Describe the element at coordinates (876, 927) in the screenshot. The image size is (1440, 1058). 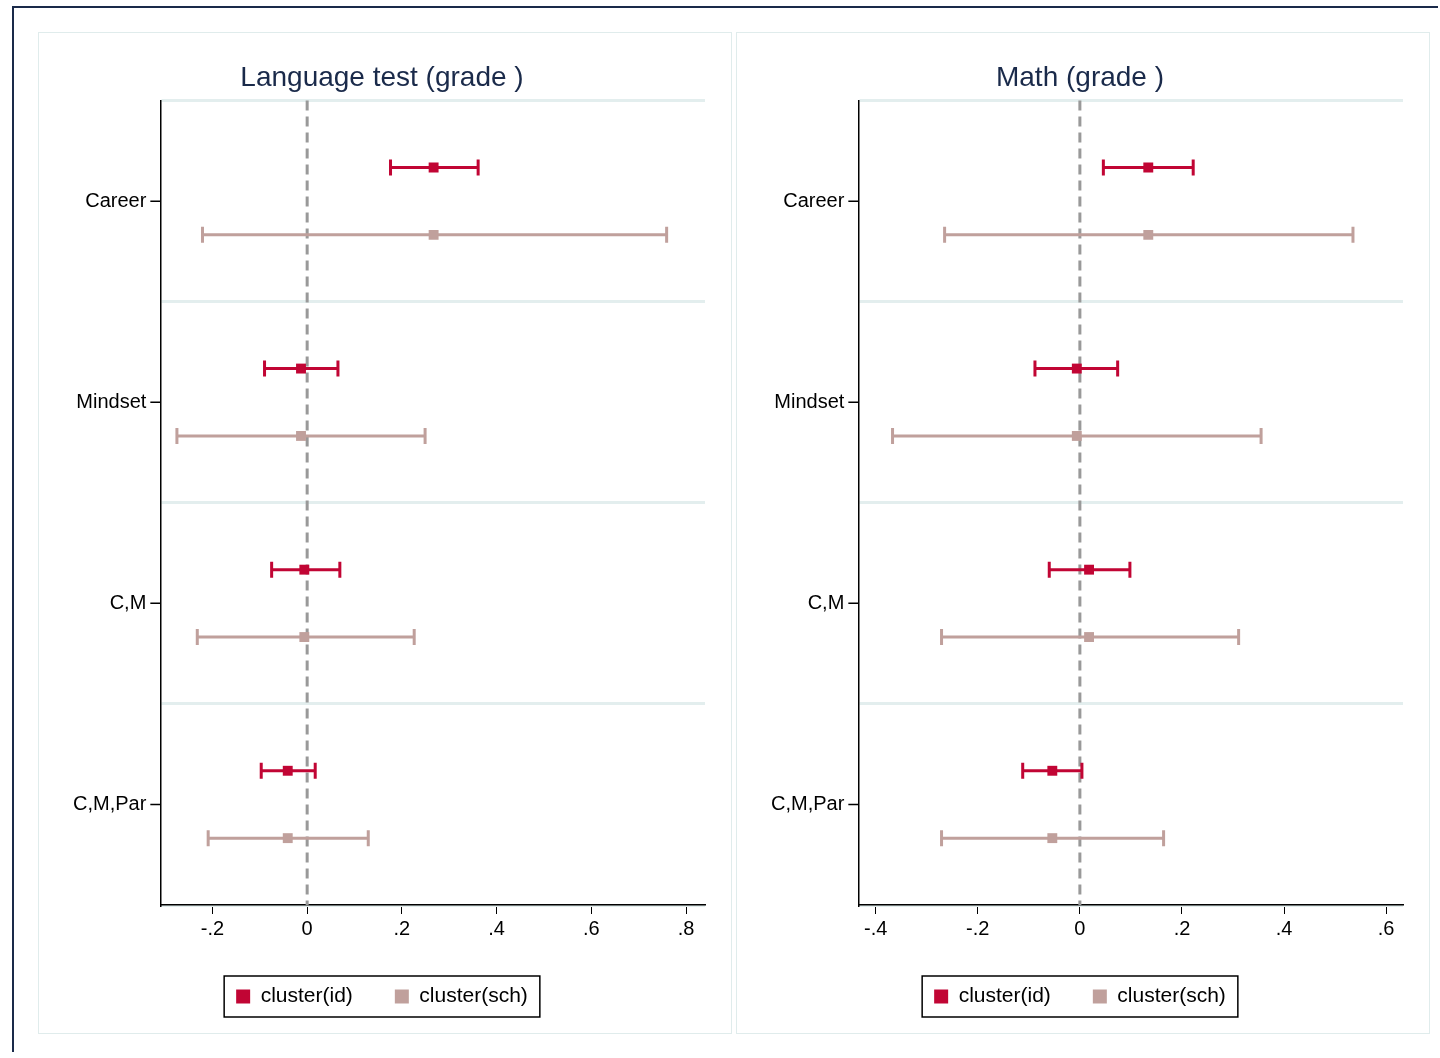
I see `x-tick-label: -.4` at that location.